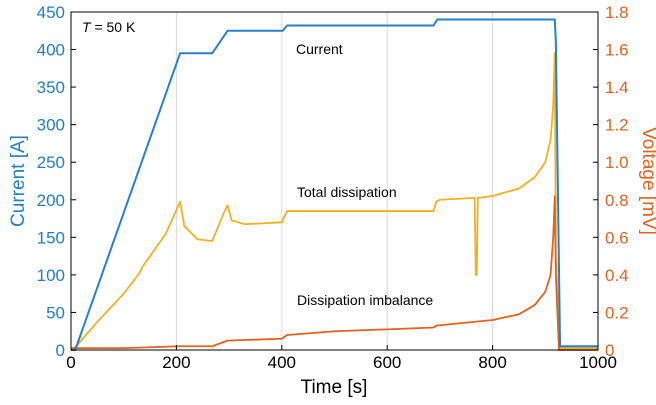  I want to click on left-axis-title: Current [A], so click(18, 181).